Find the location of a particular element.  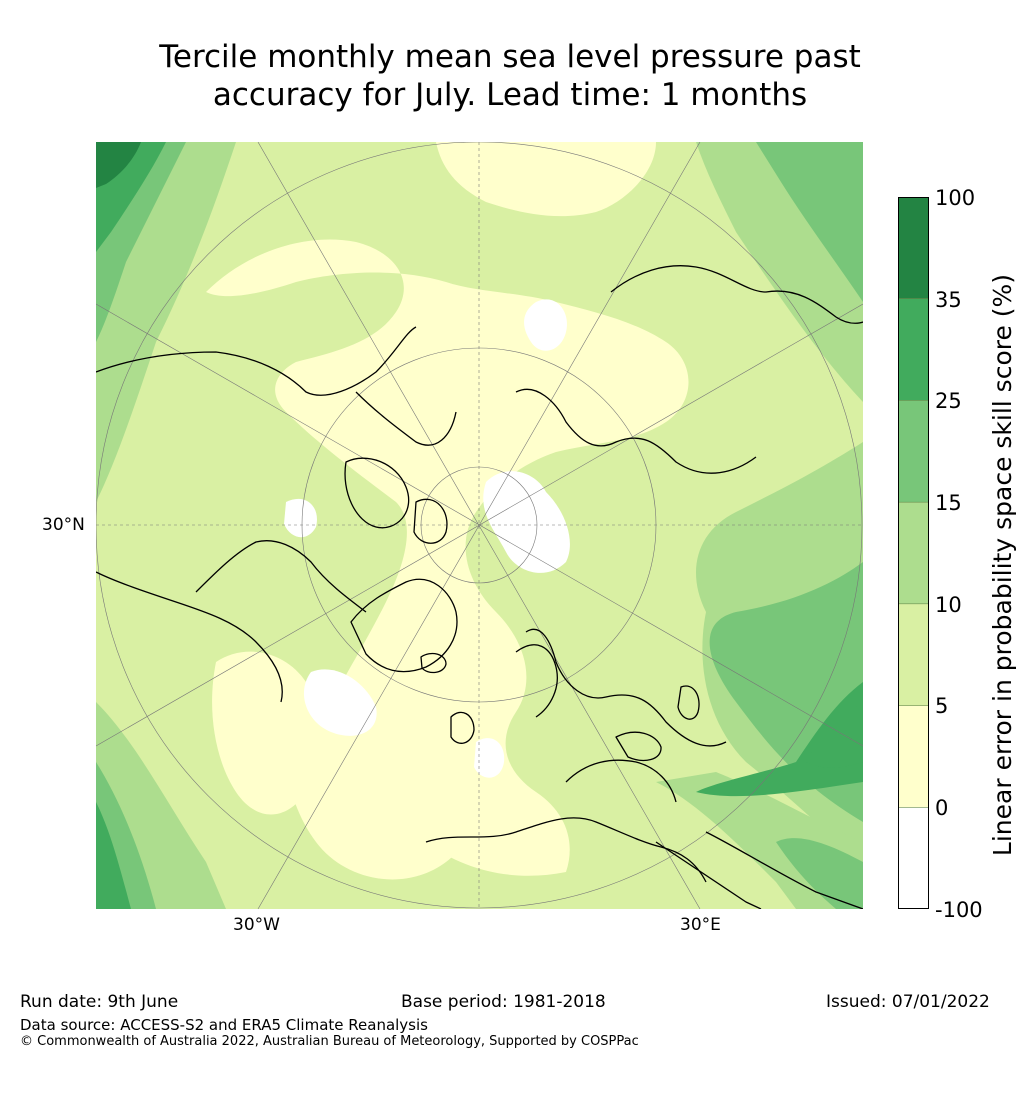

colorbar-tick-100: 100 is located at coordinates (955, 198).